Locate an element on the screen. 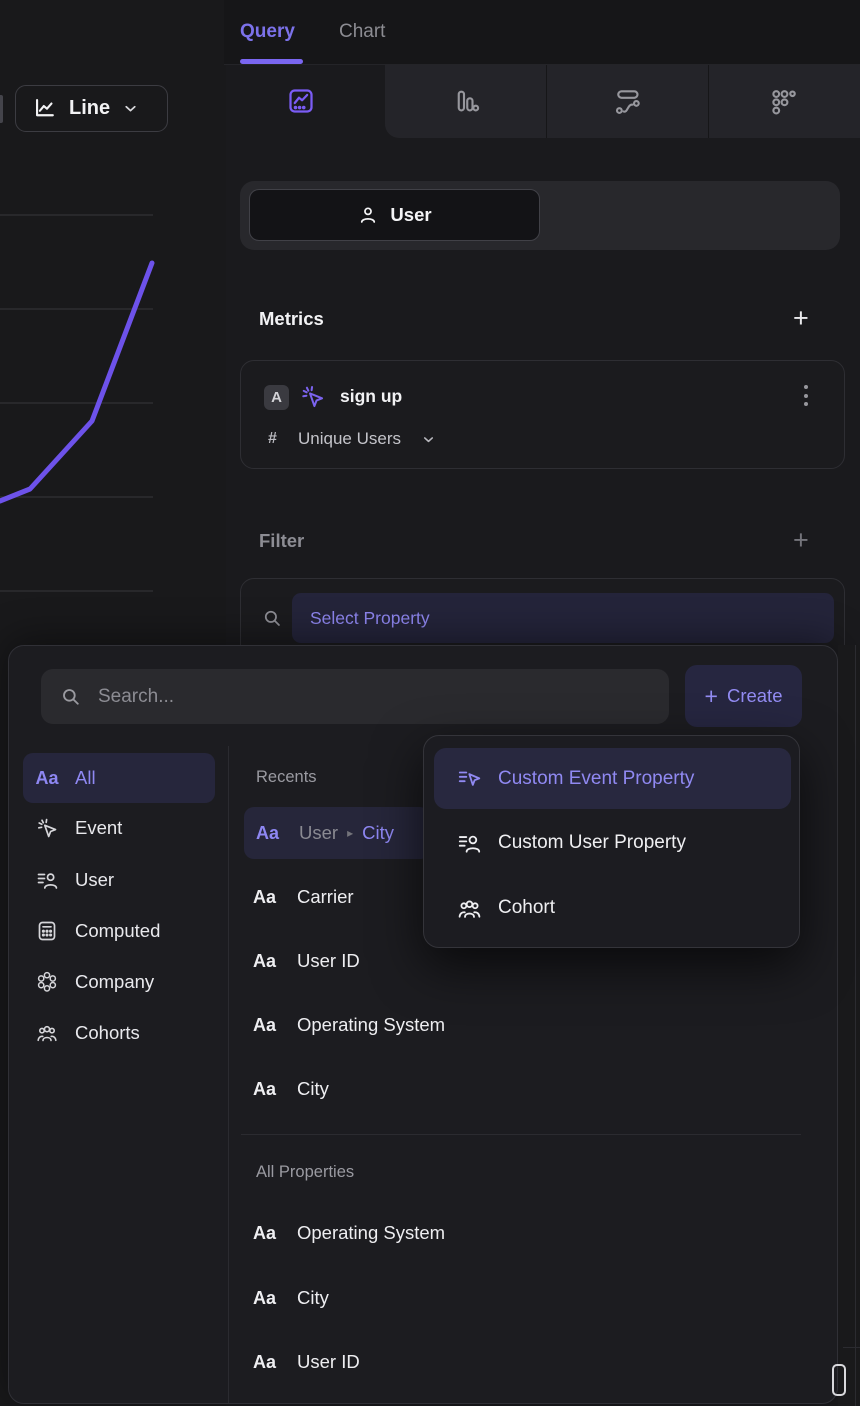  tab-insights-selected is located at coordinates (301, 101).